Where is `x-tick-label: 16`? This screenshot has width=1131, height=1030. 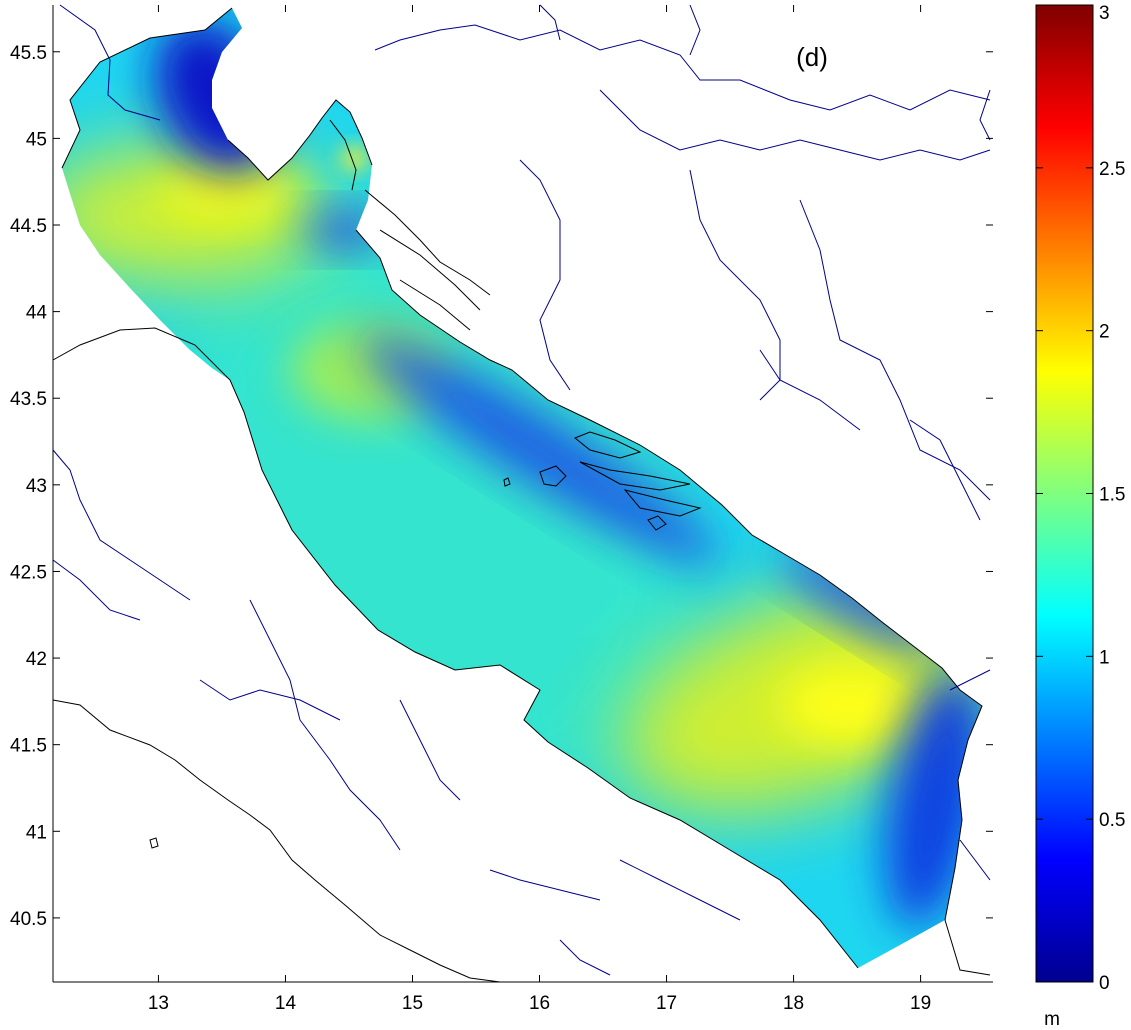 x-tick-label: 16 is located at coordinates (539, 1003).